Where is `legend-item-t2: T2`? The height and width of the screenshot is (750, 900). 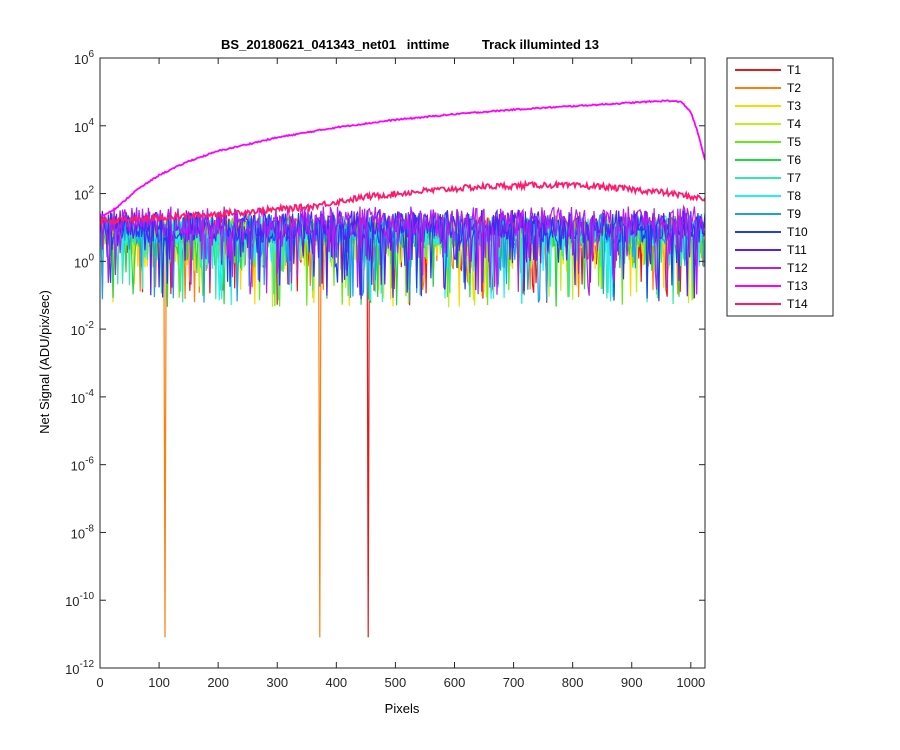 legend-item-t2: T2 is located at coordinates (768, 88).